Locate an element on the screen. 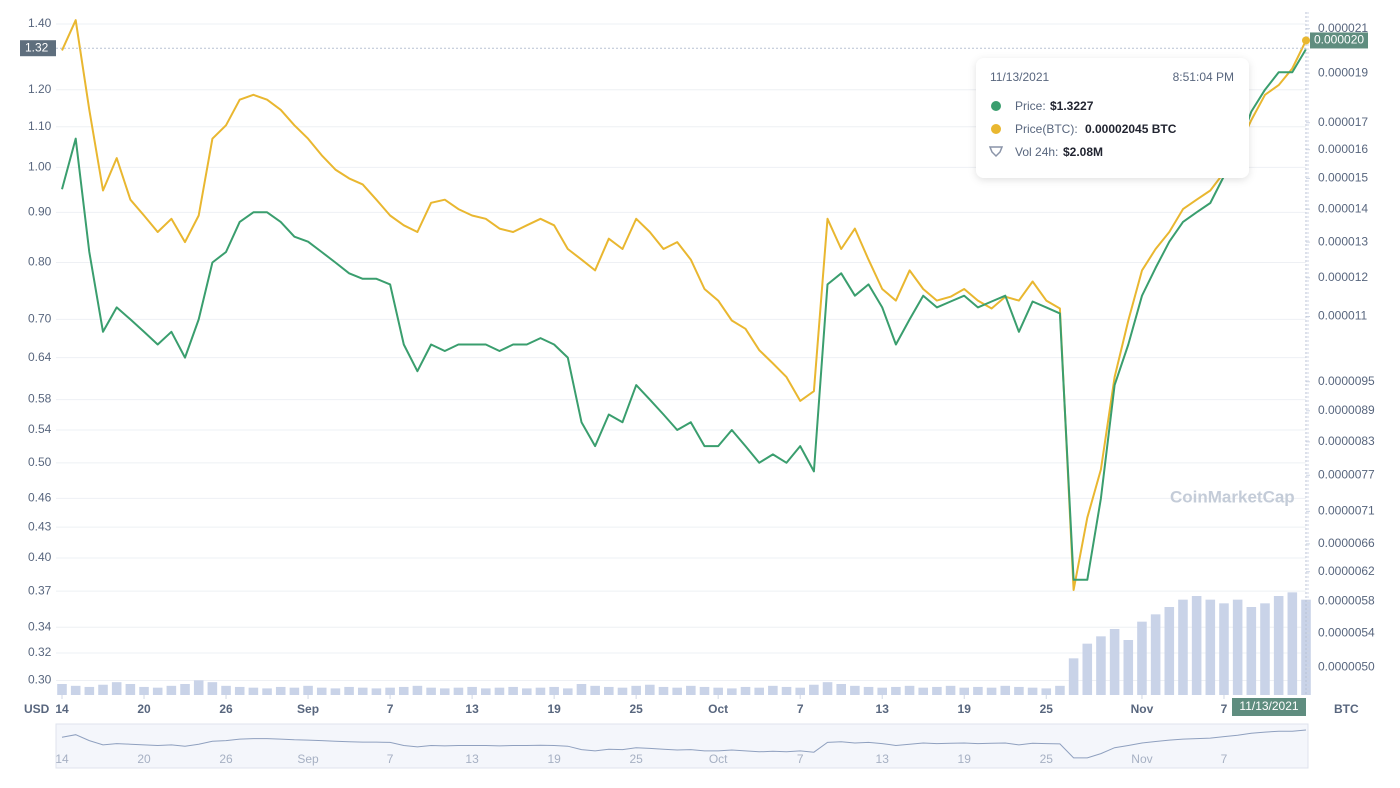 The height and width of the screenshot is (788, 1400). x-tick-label: 7 is located at coordinates (1224, 709).